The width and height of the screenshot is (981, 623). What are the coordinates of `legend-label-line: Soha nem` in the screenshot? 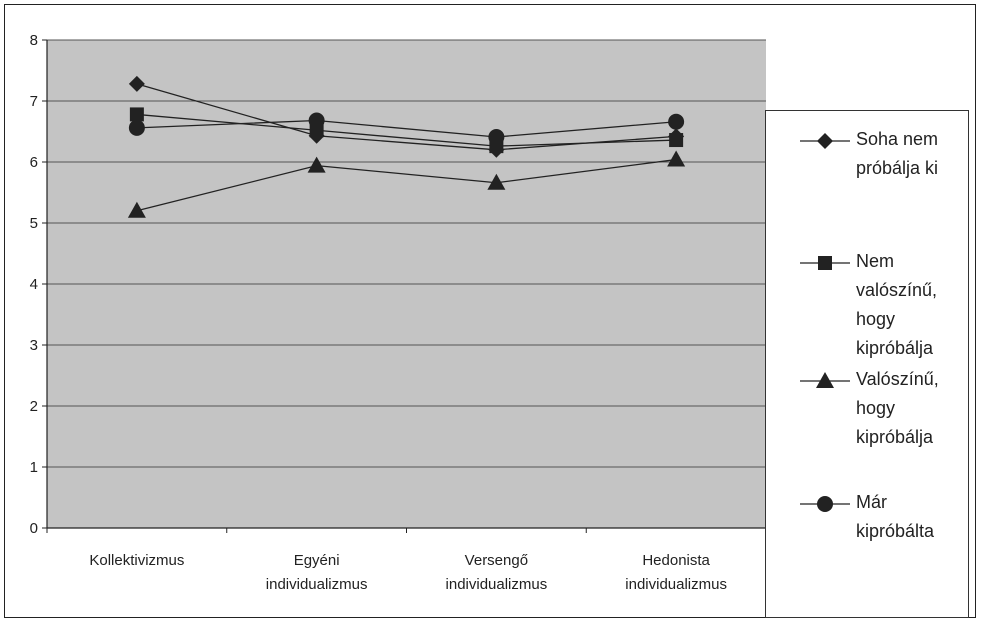 It's located at (897, 139).